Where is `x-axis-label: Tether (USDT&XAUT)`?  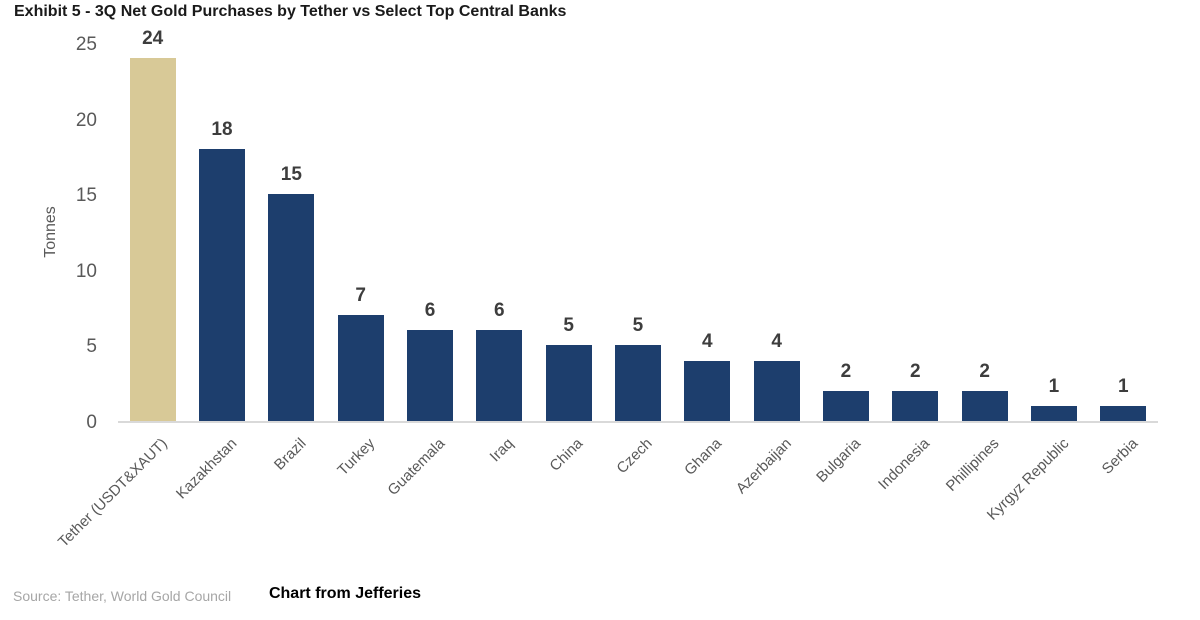 x-axis-label: Tether (USDT&XAUT) is located at coordinates (112, 493).